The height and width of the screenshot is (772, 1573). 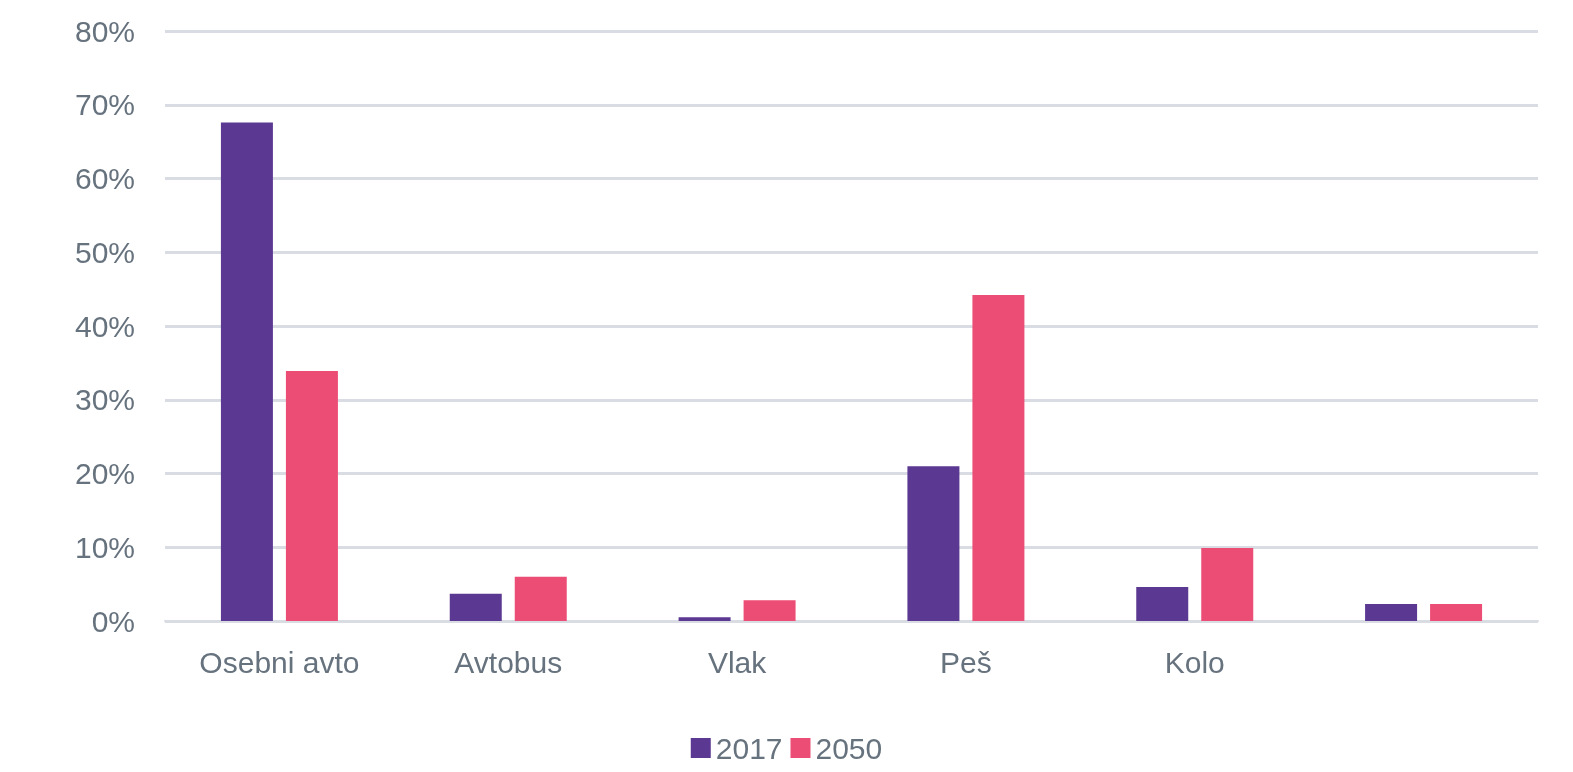 What do you see at coordinates (749, 748) in the screenshot?
I see `legend-label: 2017` at bounding box center [749, 748].